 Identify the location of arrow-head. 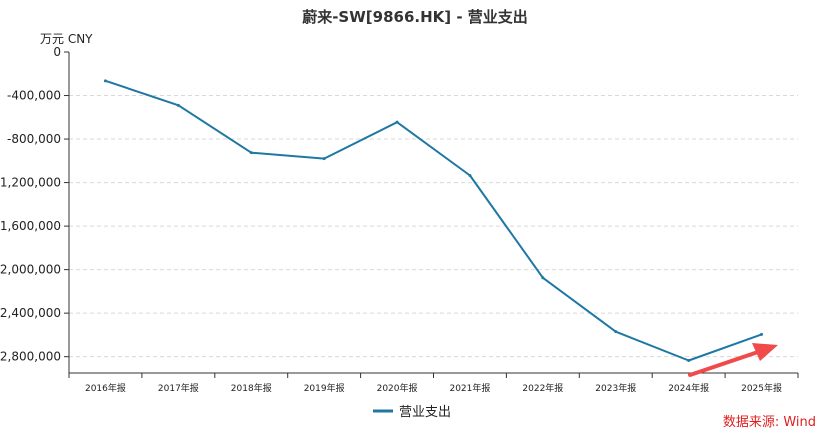
(765, 352).